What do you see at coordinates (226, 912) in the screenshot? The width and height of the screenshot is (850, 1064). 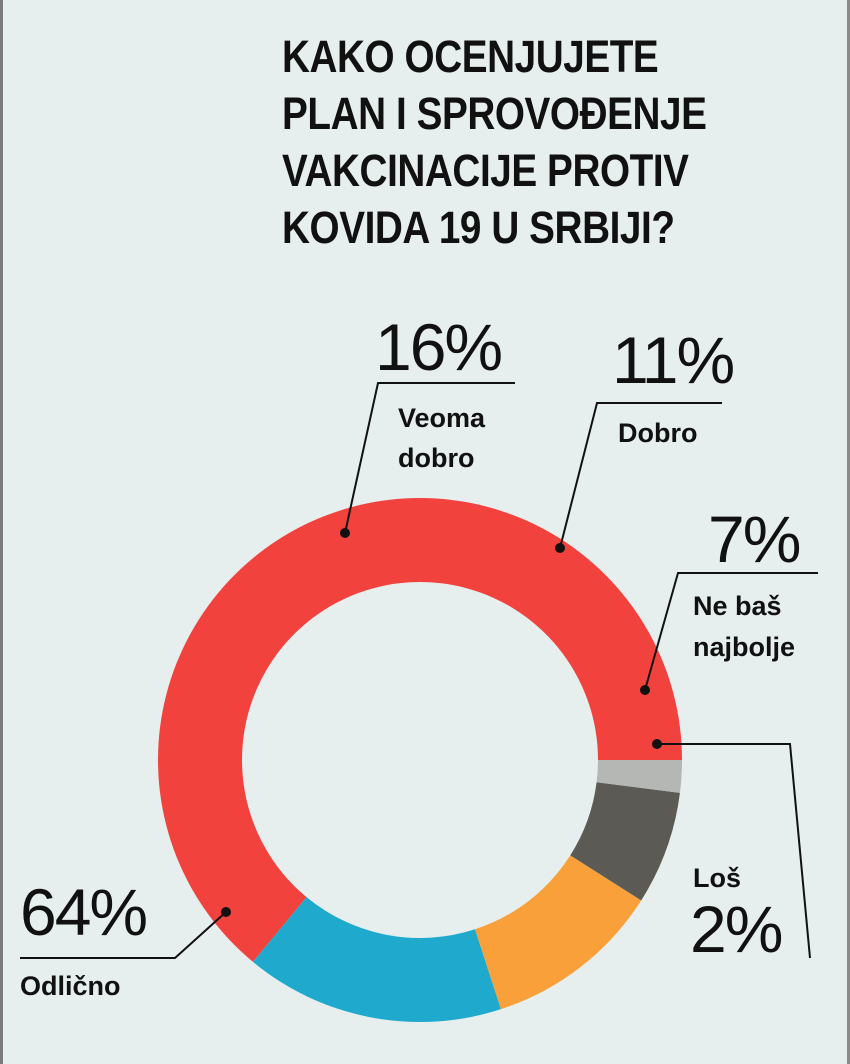 I see `leader-dot-odlicno` at bounding box center [226, 912].